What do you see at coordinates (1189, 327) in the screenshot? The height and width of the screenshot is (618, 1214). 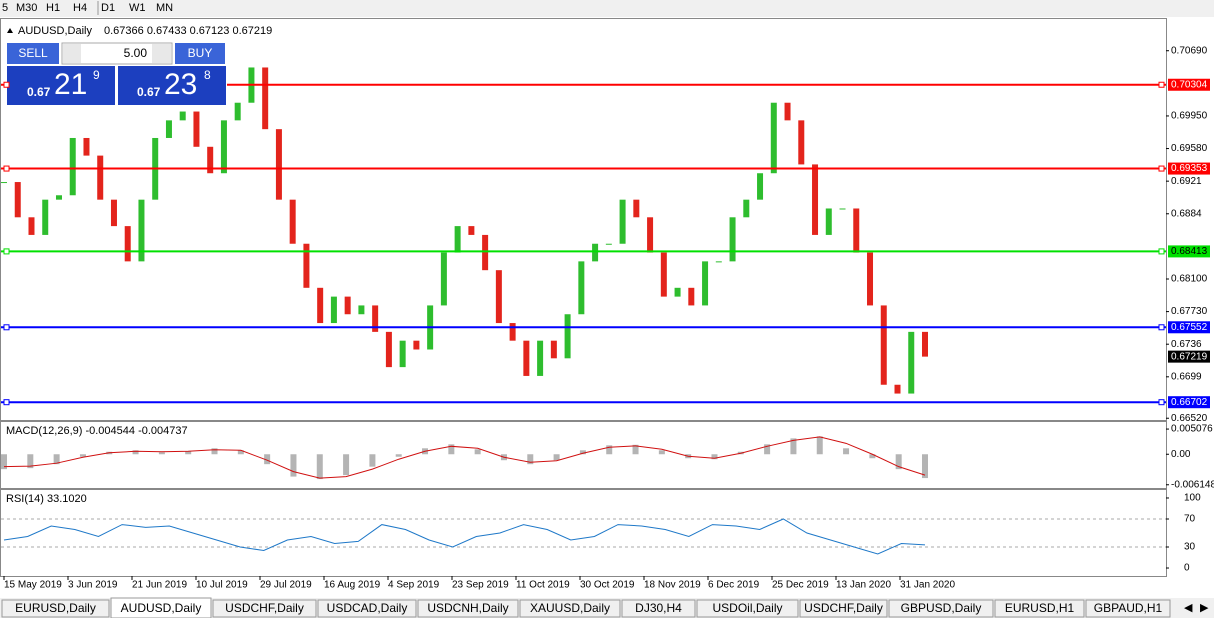 I see `level-label-bg` at bounding box center [1189, 327].